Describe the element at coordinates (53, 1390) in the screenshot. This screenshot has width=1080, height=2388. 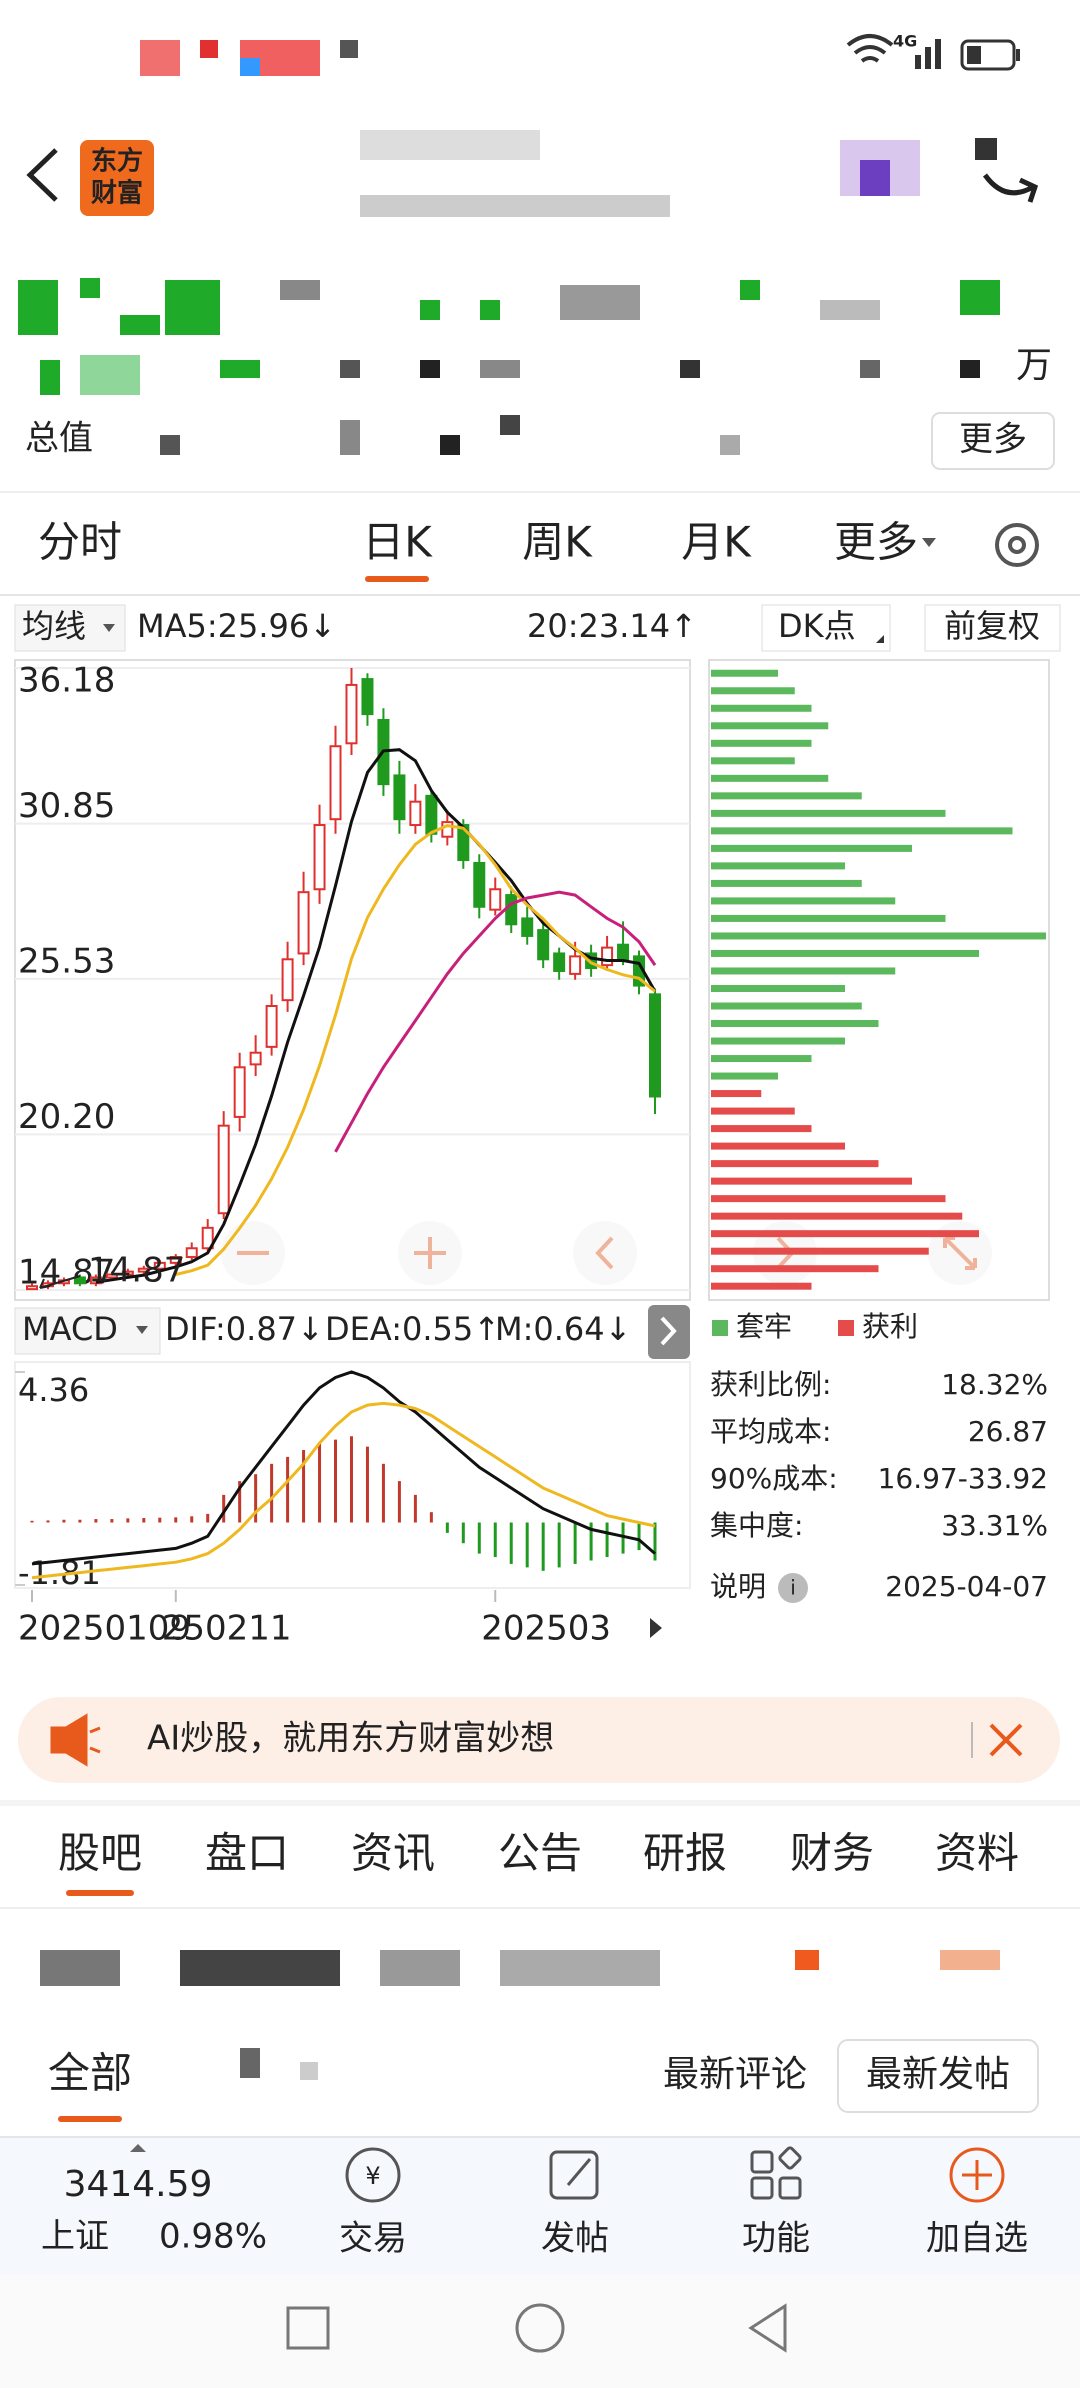
I see `y-tick-label: 4.36` at that location.